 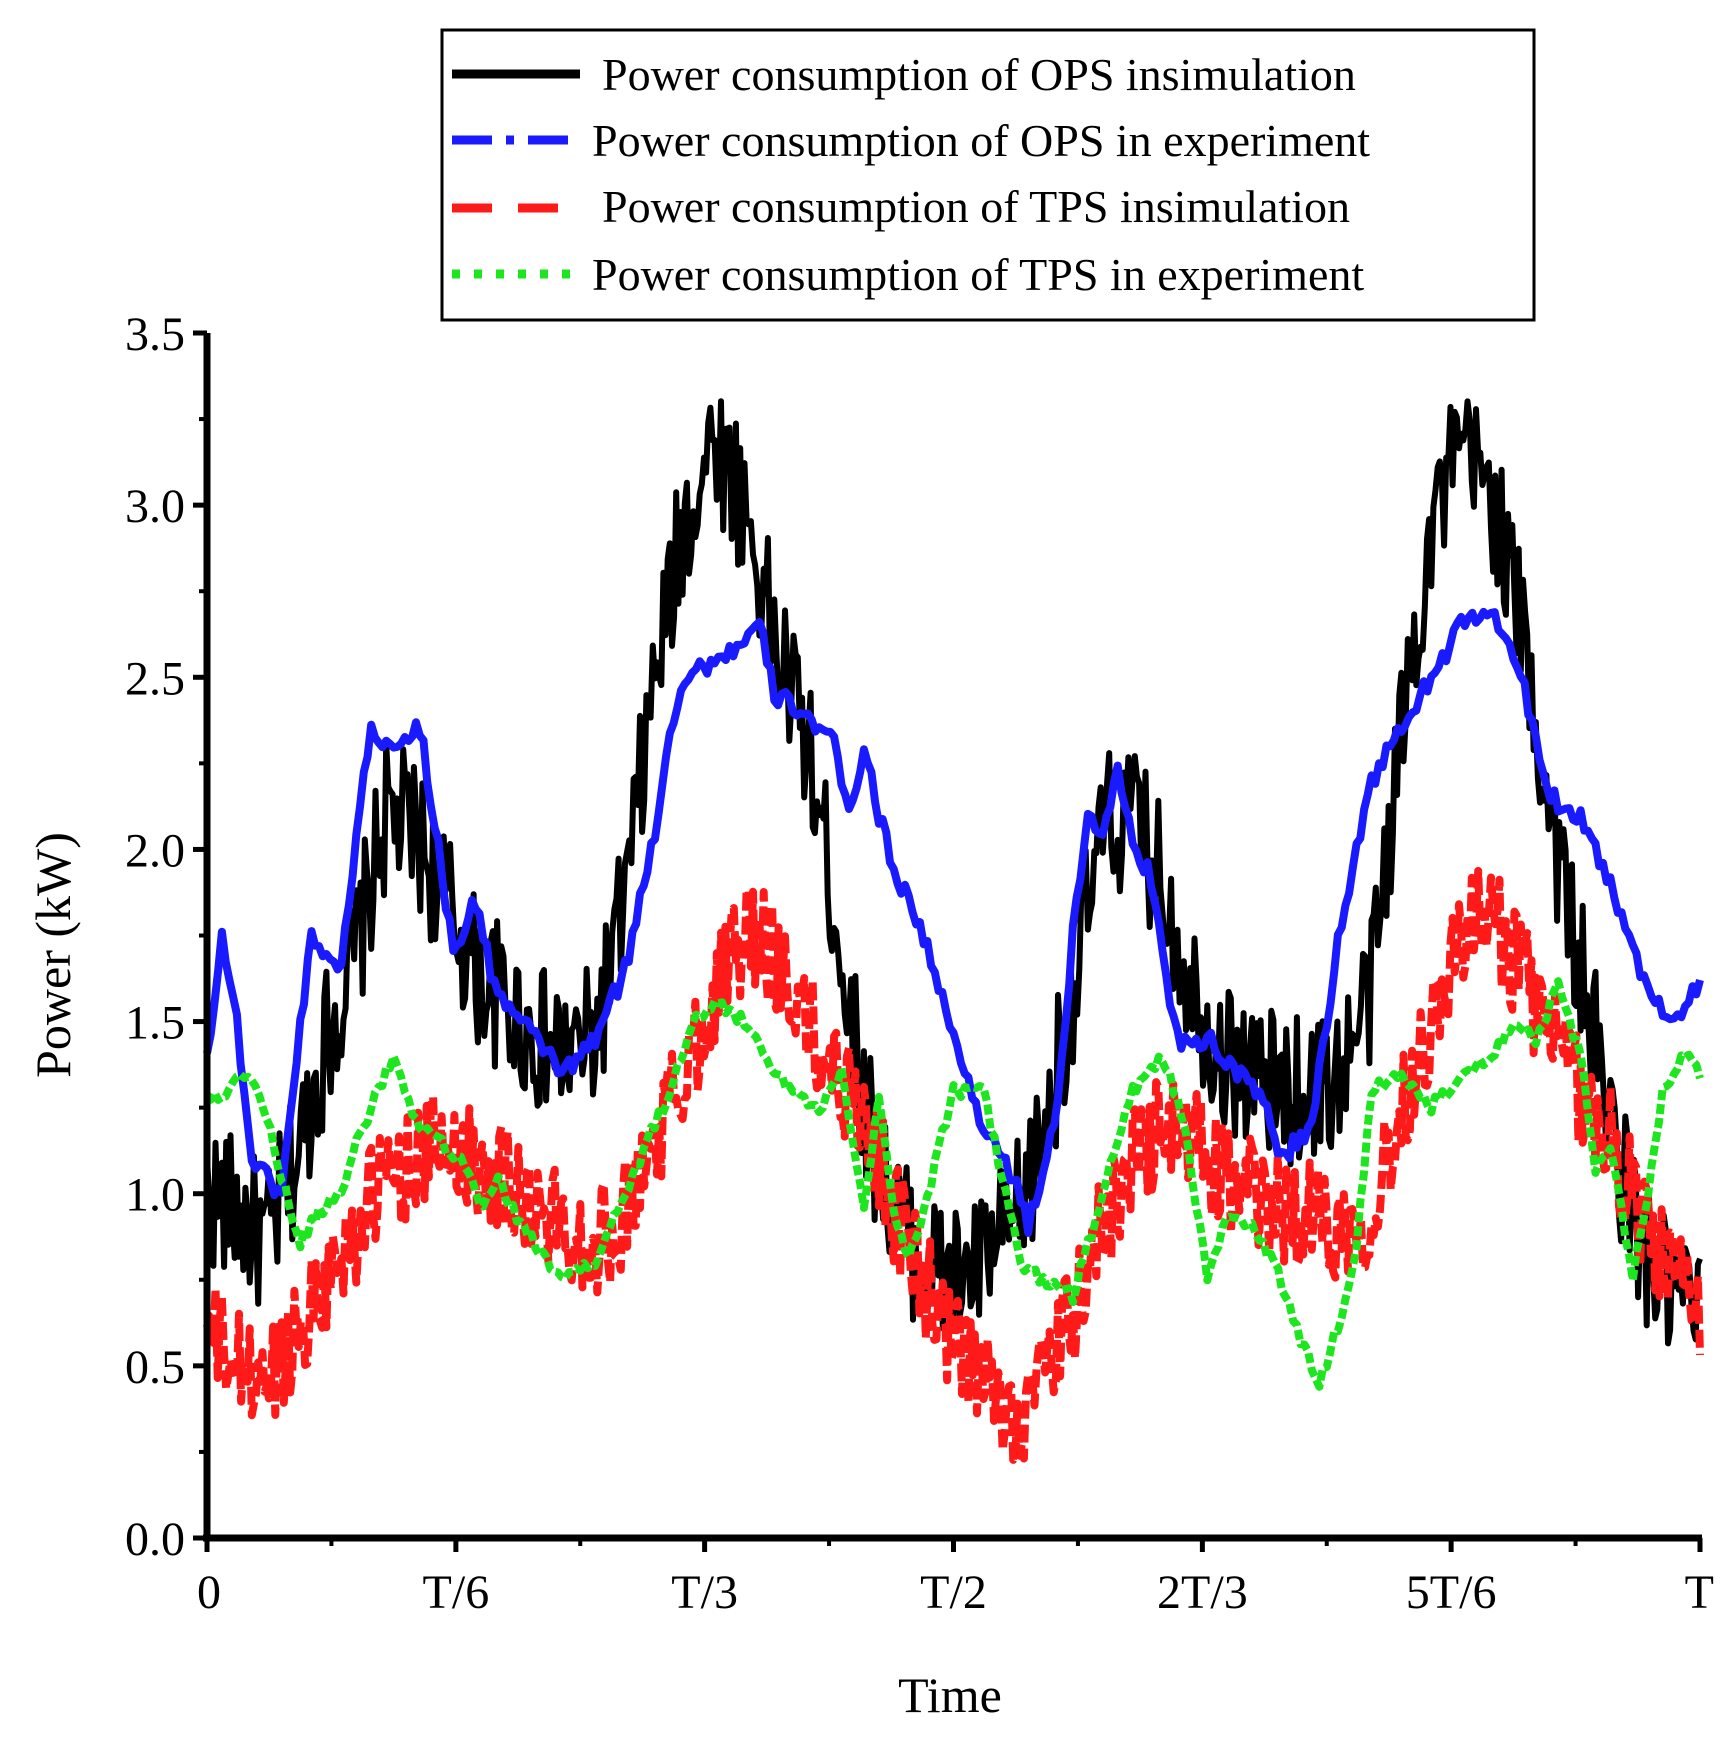 I want to click on legend-label-tps-experiment: Power consumption of TPS in experiment, so click(x=978, y=274).